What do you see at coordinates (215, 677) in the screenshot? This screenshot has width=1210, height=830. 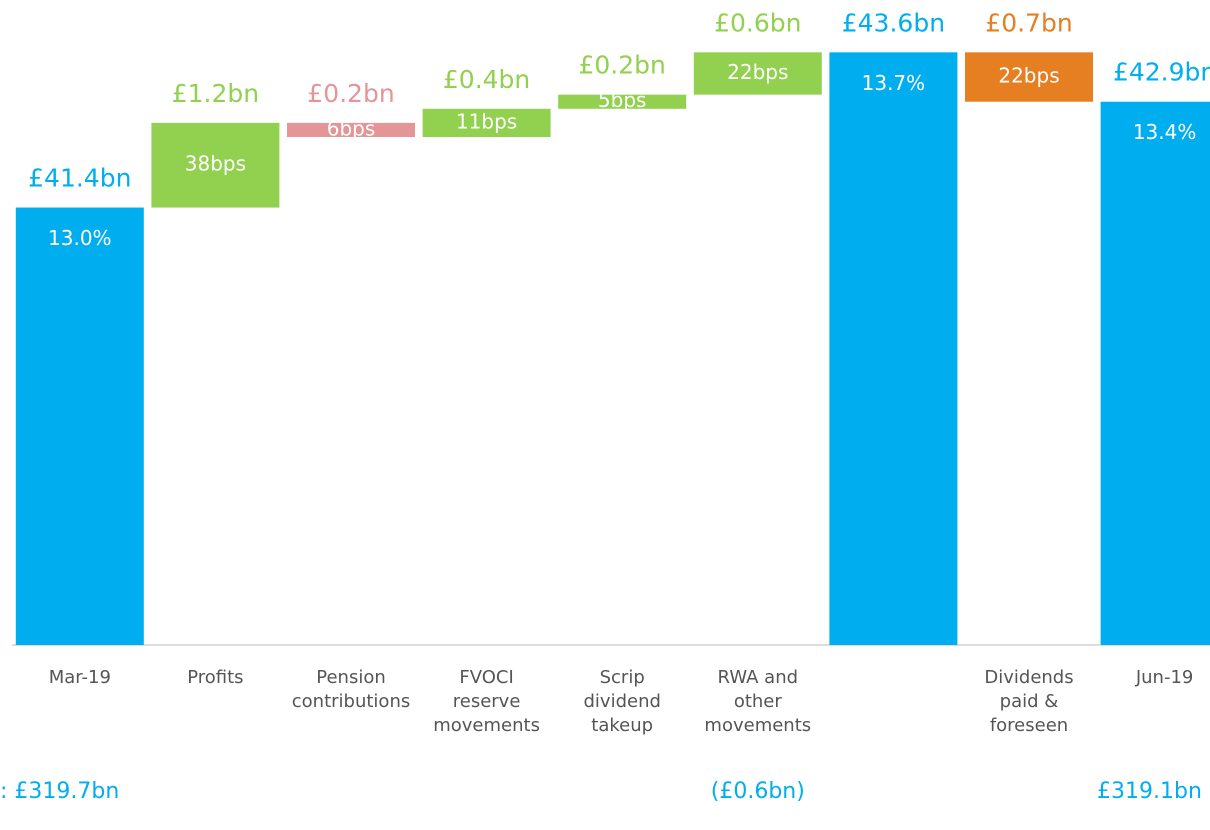 I see `x-tick-label: Profits` at bounding box center [215, 677].